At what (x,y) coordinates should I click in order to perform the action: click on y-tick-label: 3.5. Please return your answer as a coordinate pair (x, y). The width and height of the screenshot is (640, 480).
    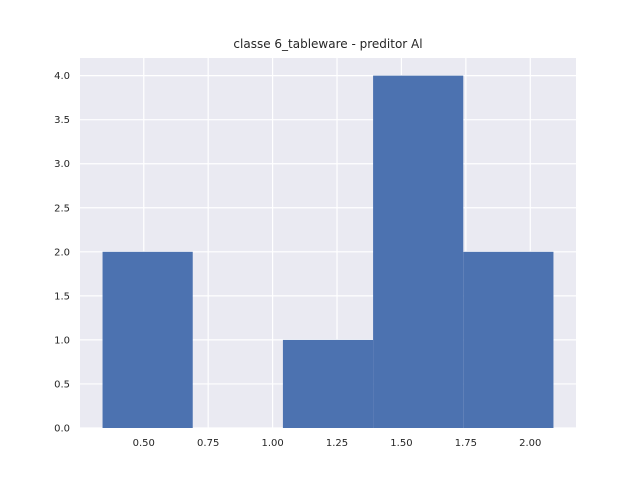
    Looking at the image, I should click on (62, 120).